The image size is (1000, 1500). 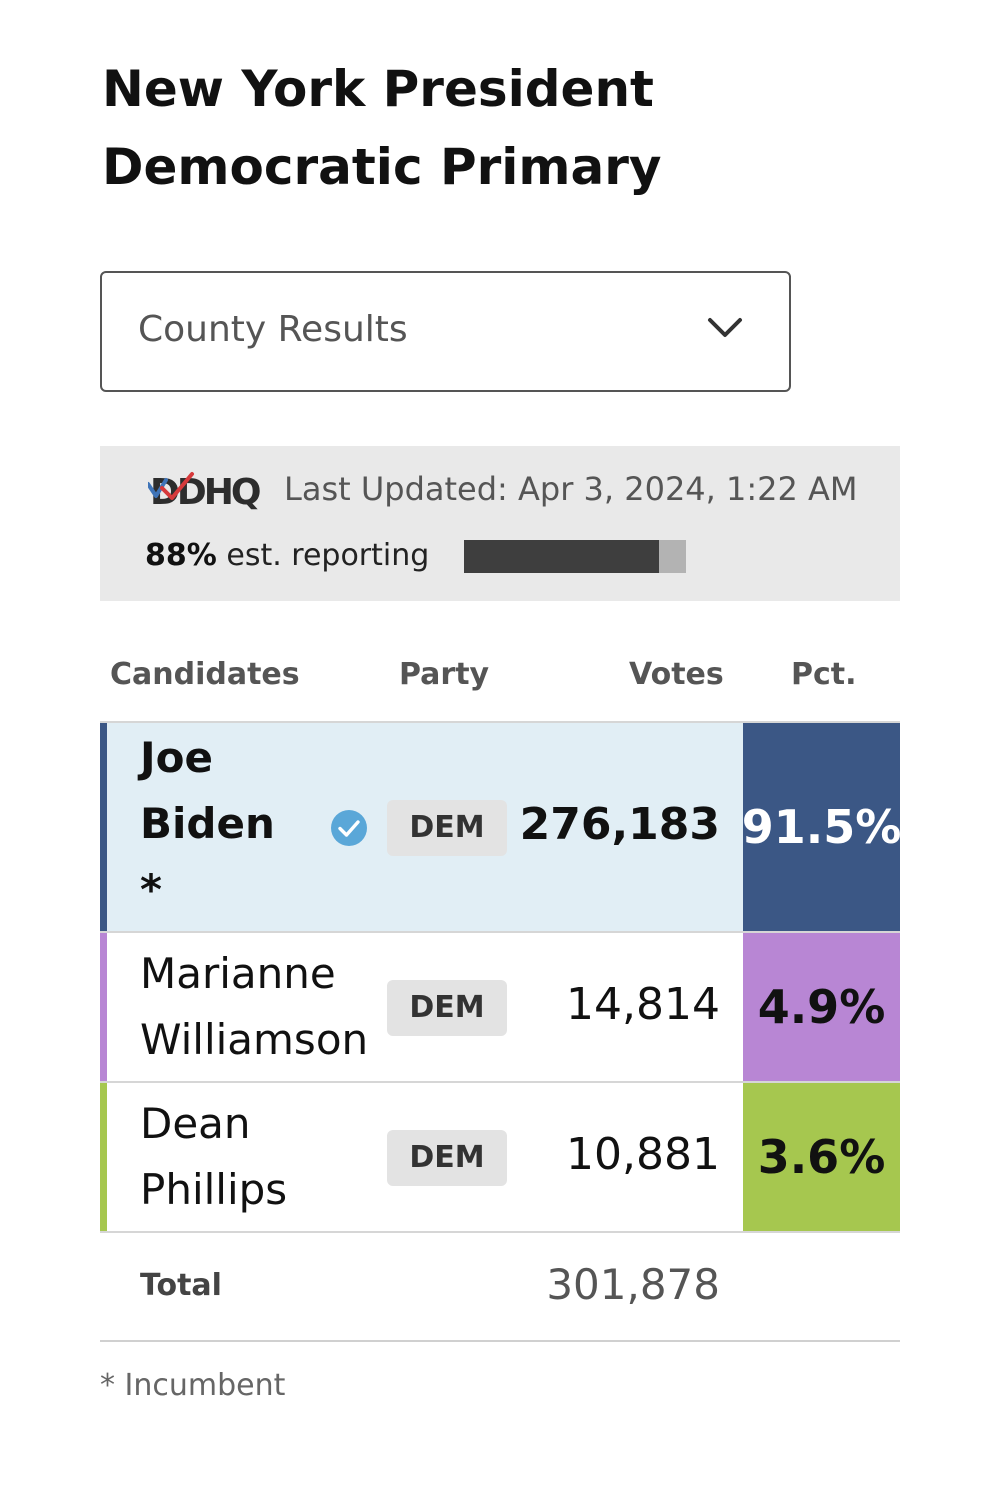 What do you see at coordinates (643, 1004) in the screenshot?
I see `candidate-votes: 14,814` at bounding box center [643, 1004].